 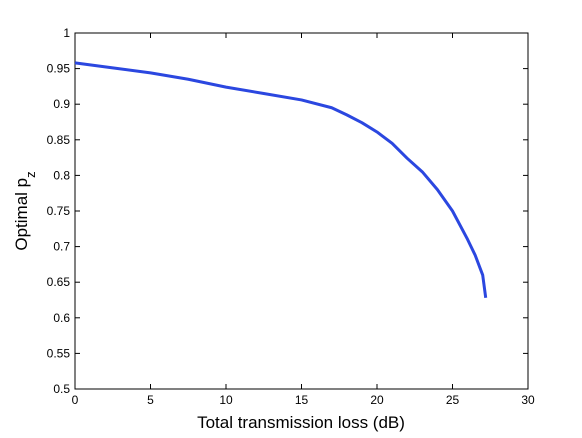 What do you see at coordinates (61, 389) in the screenshot?
I see `y-tick-label: 0.5` at bounding box center [61, 389].